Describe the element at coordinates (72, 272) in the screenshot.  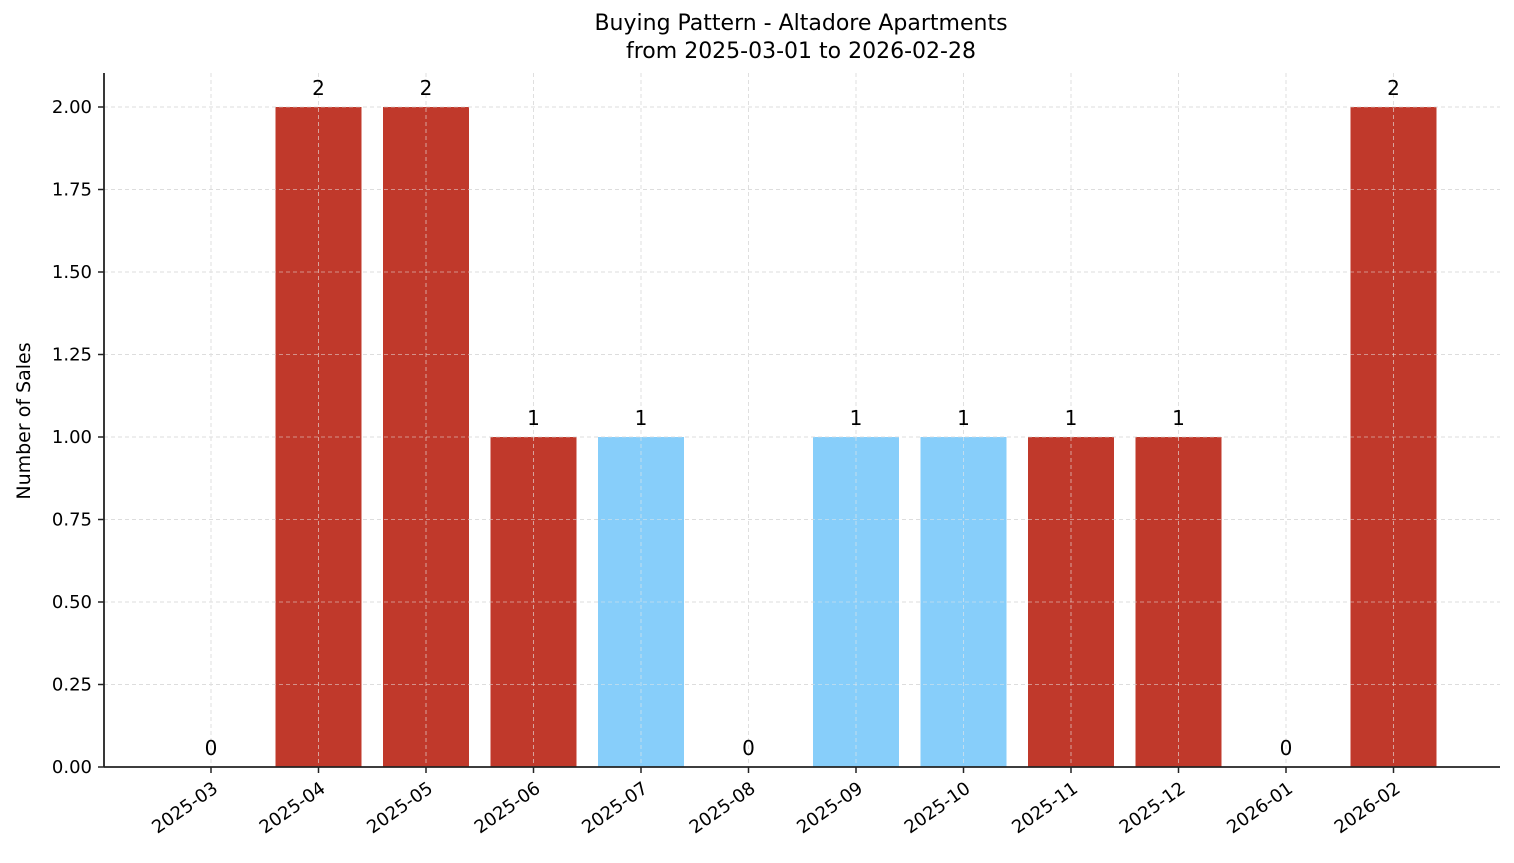
I see `y-tick-label: 1.50` at that location.